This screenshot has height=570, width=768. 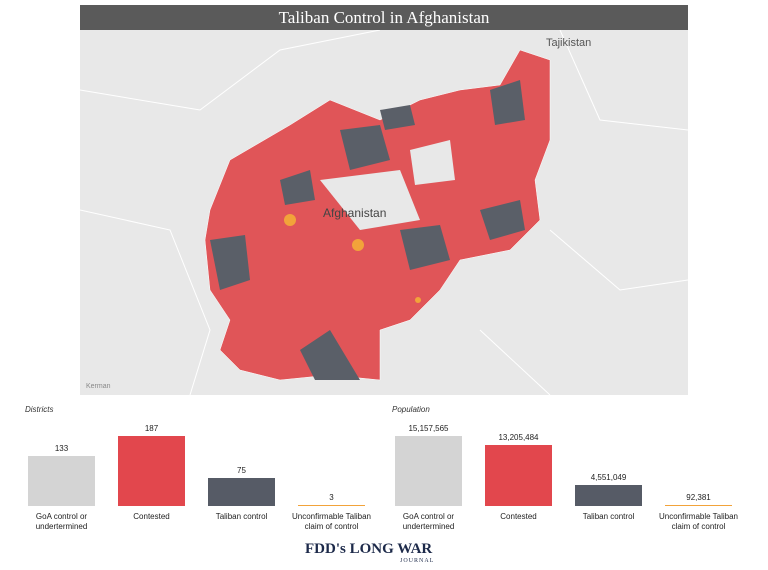 What do you see at coordinates (568, 43) in the screenshot?
I see `map-label: Tajikistan` at bounding box center [568, 43].